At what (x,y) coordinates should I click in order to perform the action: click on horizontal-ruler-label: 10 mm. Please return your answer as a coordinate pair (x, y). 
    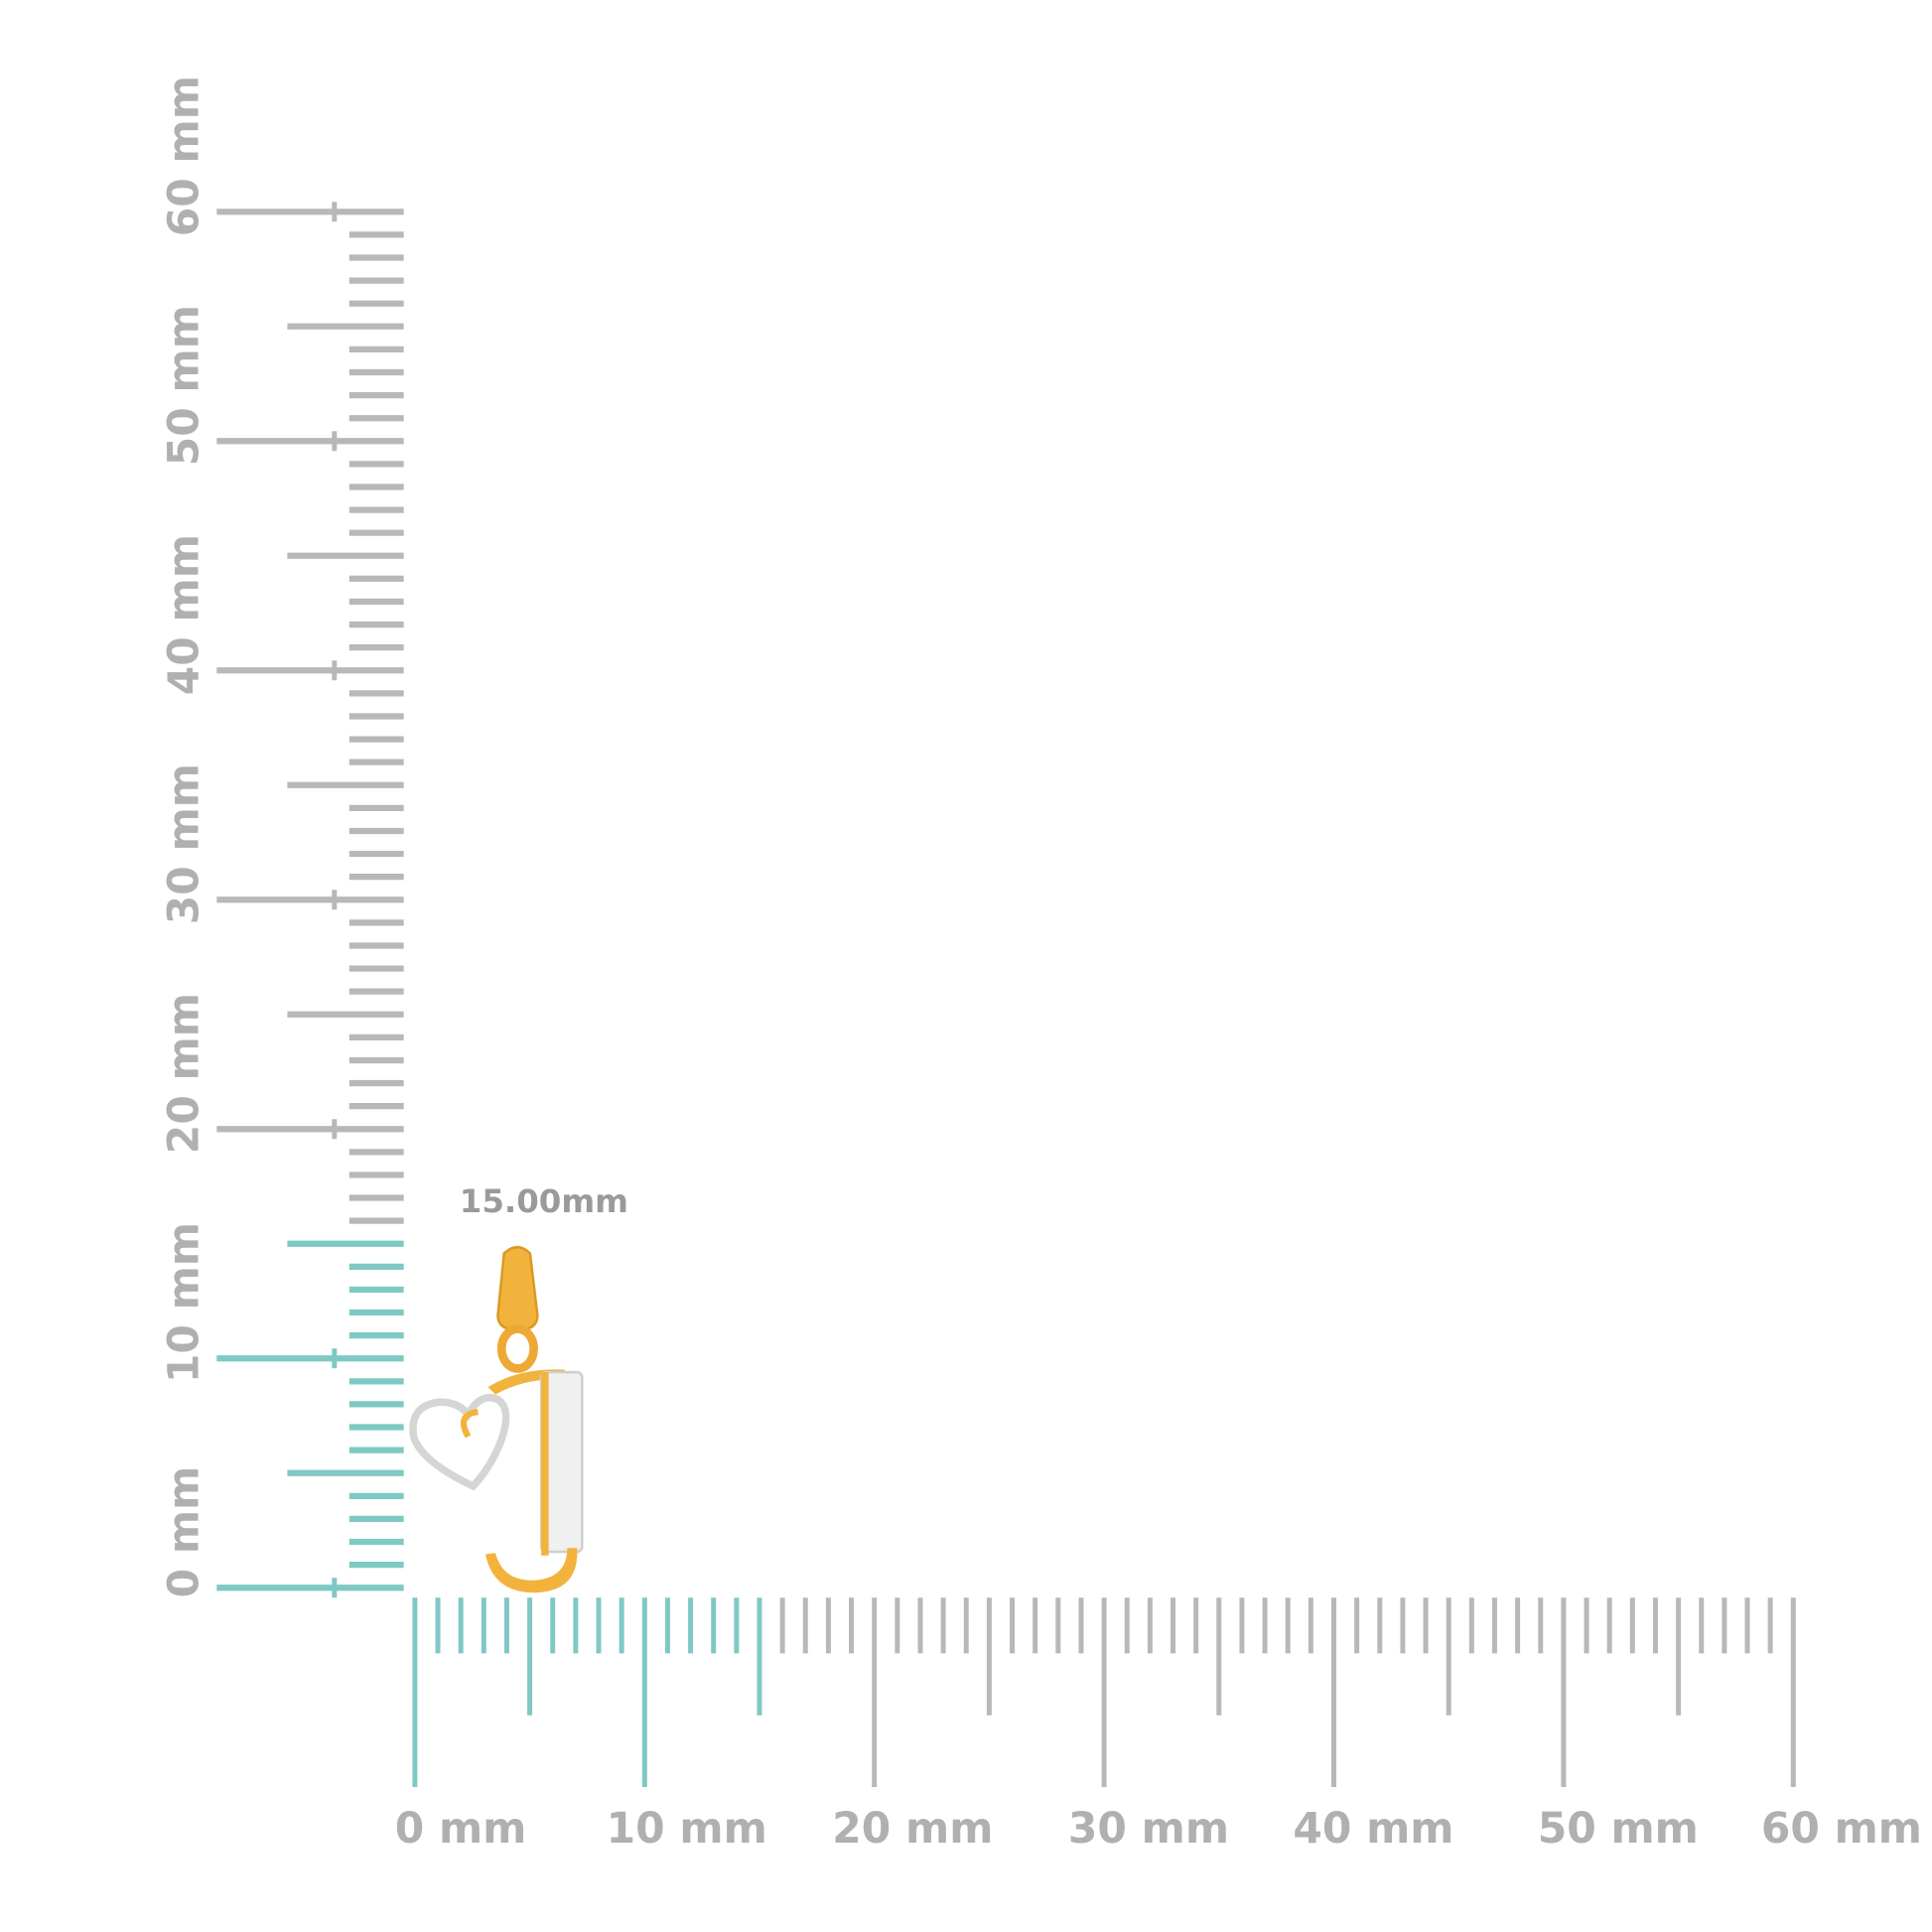
    Looking at the image, I should click on (687, 1830).